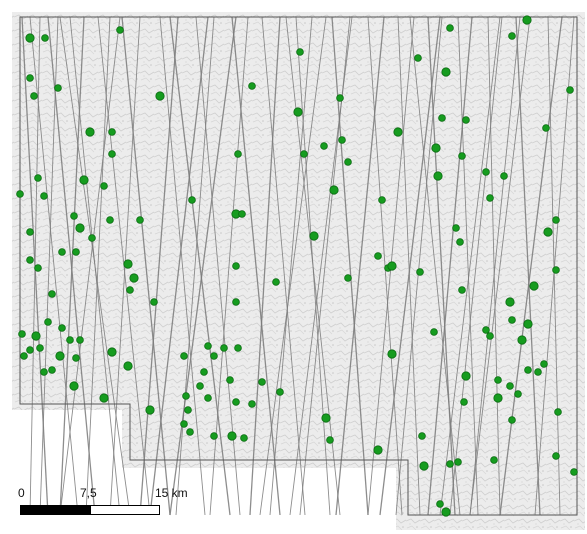 The width and height of the screenshot is (587, 534). I want to click on scale-bar: 0 7,5 15 km, so click(103, 506).